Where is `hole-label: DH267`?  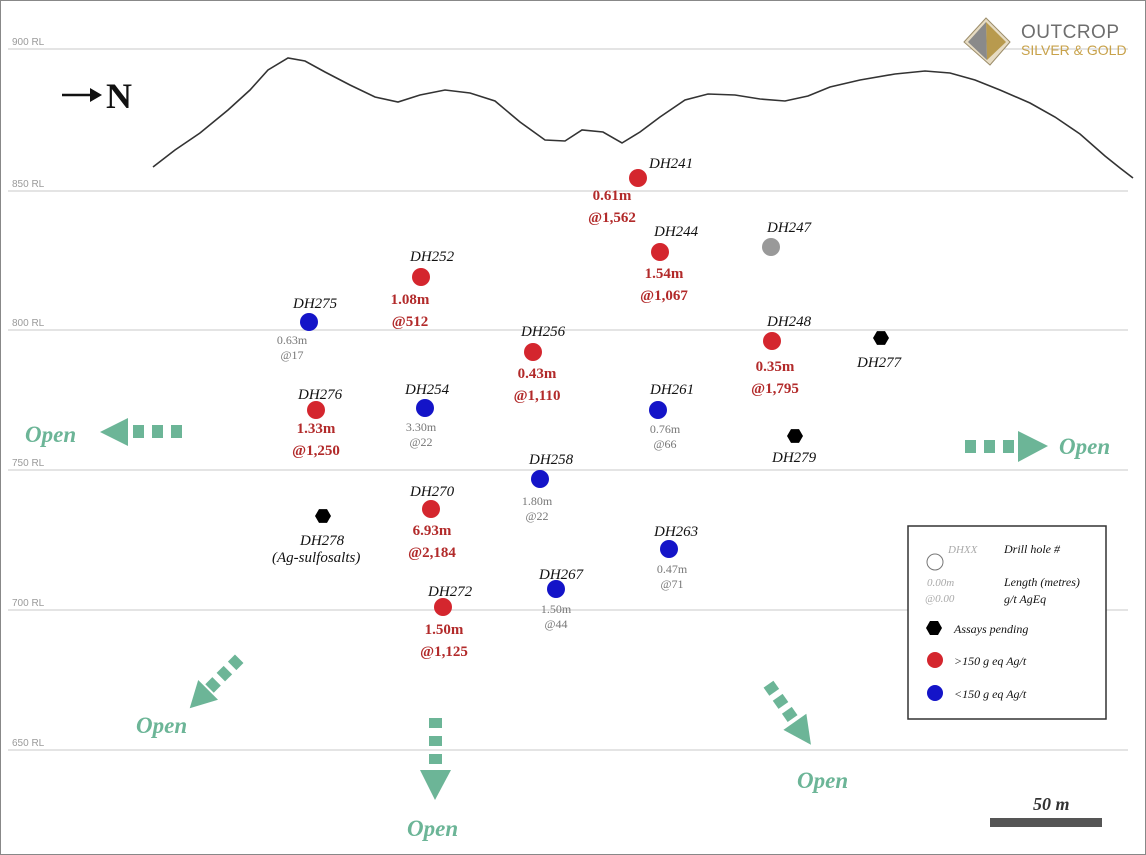
hole-label: DH267 is located at coordinates (561, 575).